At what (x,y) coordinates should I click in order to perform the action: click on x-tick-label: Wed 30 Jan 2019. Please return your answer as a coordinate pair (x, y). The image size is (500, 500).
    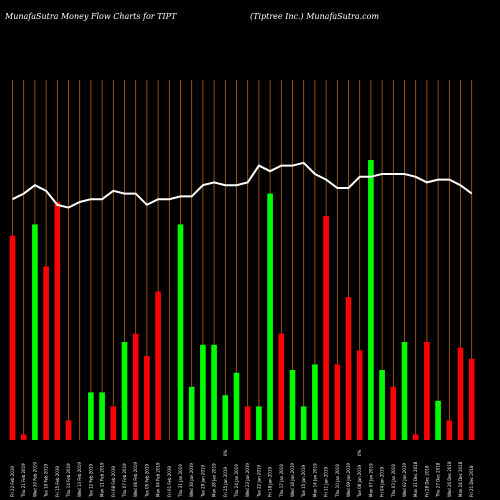
    Looking at the image, I should click on (191, 480).